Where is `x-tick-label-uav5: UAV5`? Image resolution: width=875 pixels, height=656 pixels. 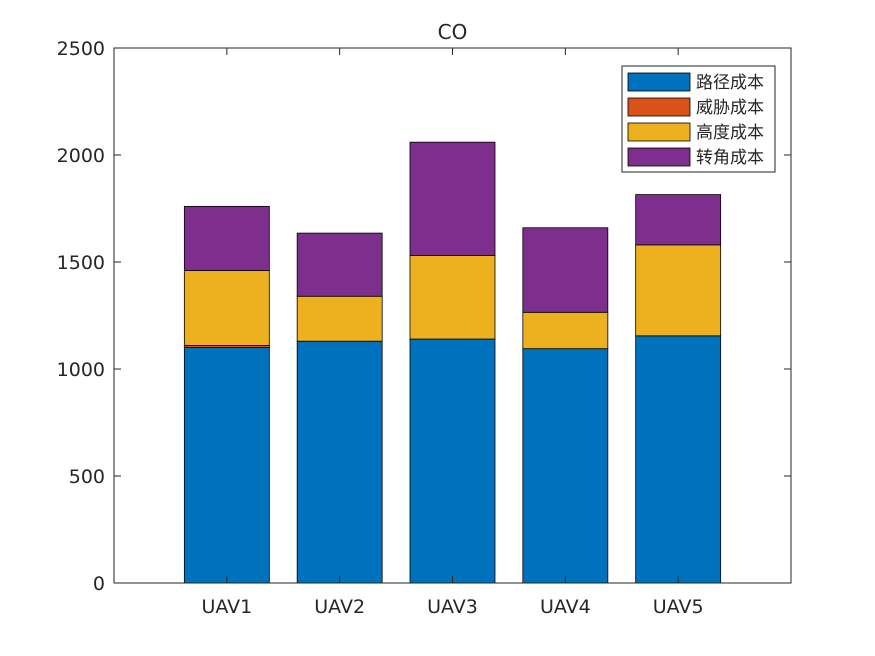
x-tick-label-uav5: UAV5 is located at coordinates (678, 607).